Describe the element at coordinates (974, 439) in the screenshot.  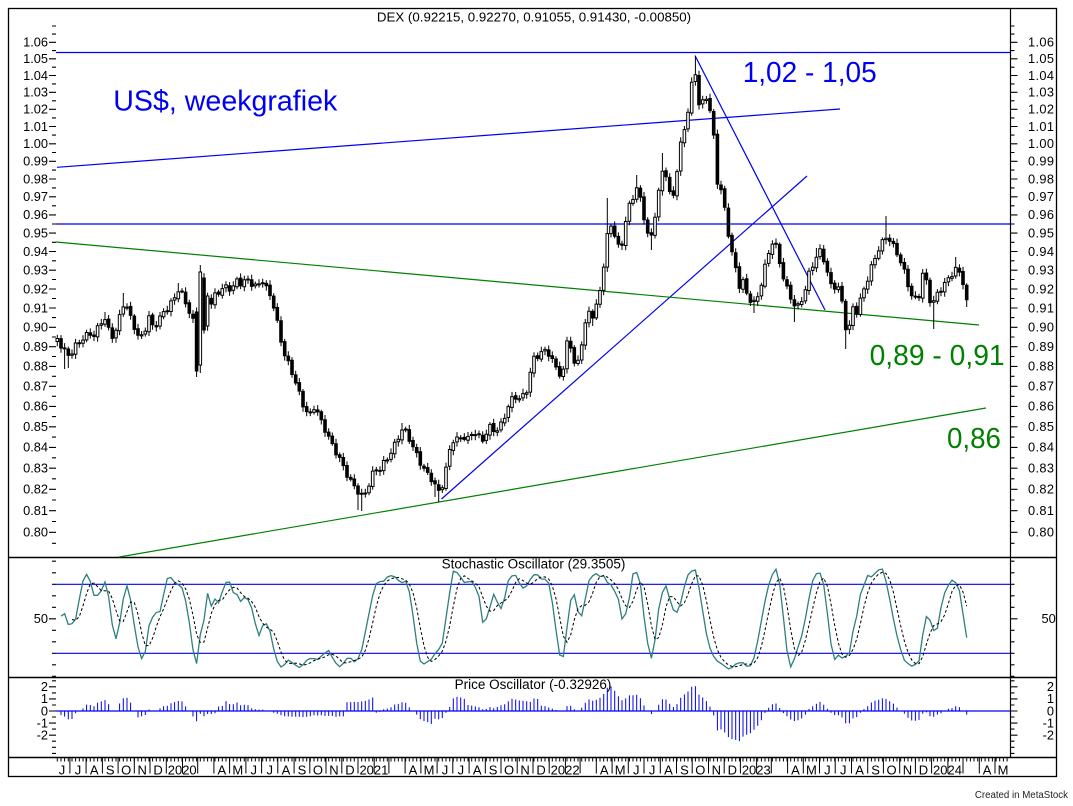
I see `svg-text: 0,86` at that location.